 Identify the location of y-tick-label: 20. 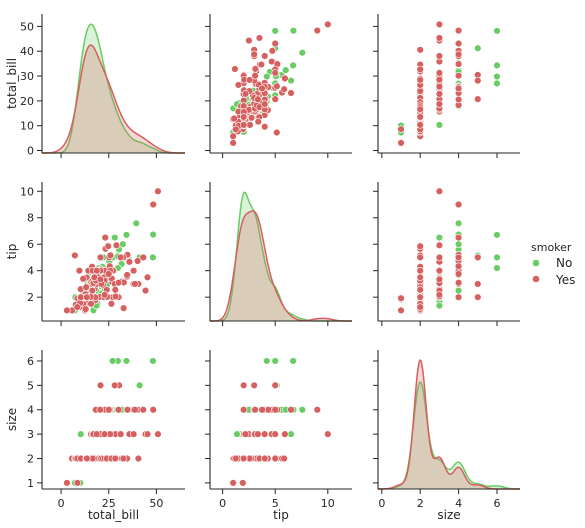
(27, 101).